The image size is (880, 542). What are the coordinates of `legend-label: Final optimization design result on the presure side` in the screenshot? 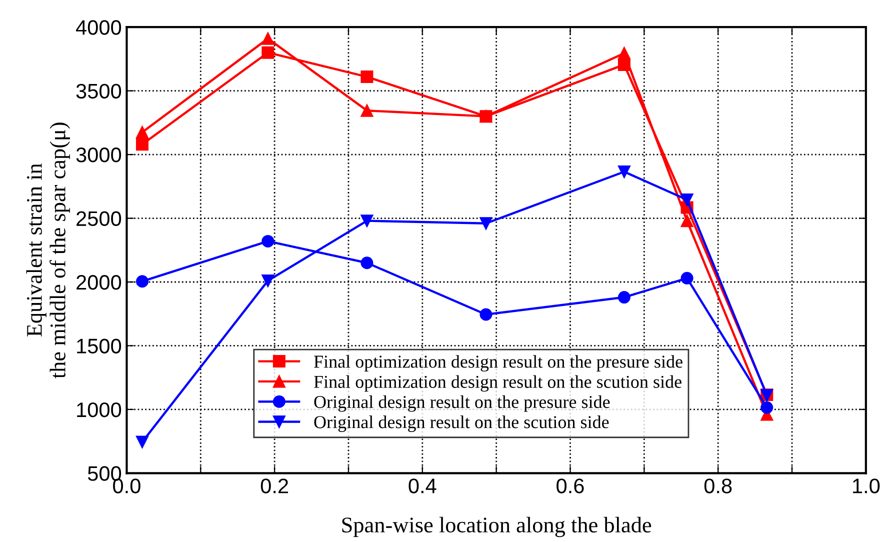 It's located at (498, 363).